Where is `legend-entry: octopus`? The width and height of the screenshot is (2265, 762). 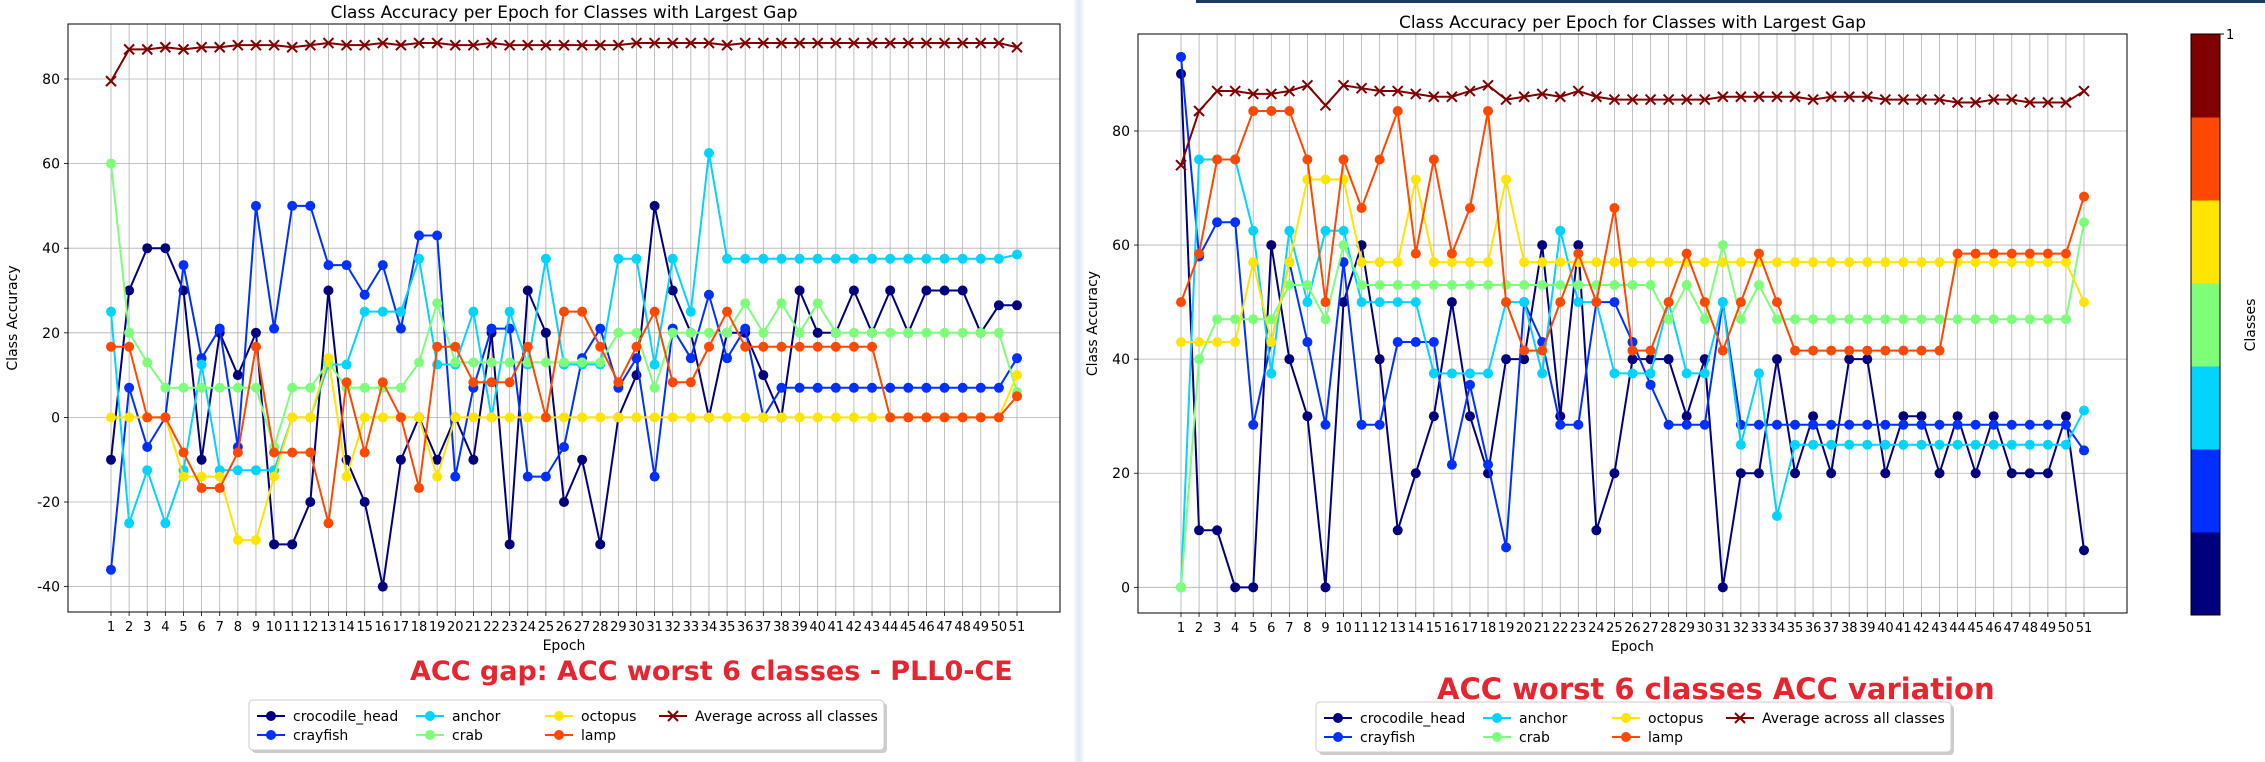
legend-entry: octopus is located at coordinates (590, 717).